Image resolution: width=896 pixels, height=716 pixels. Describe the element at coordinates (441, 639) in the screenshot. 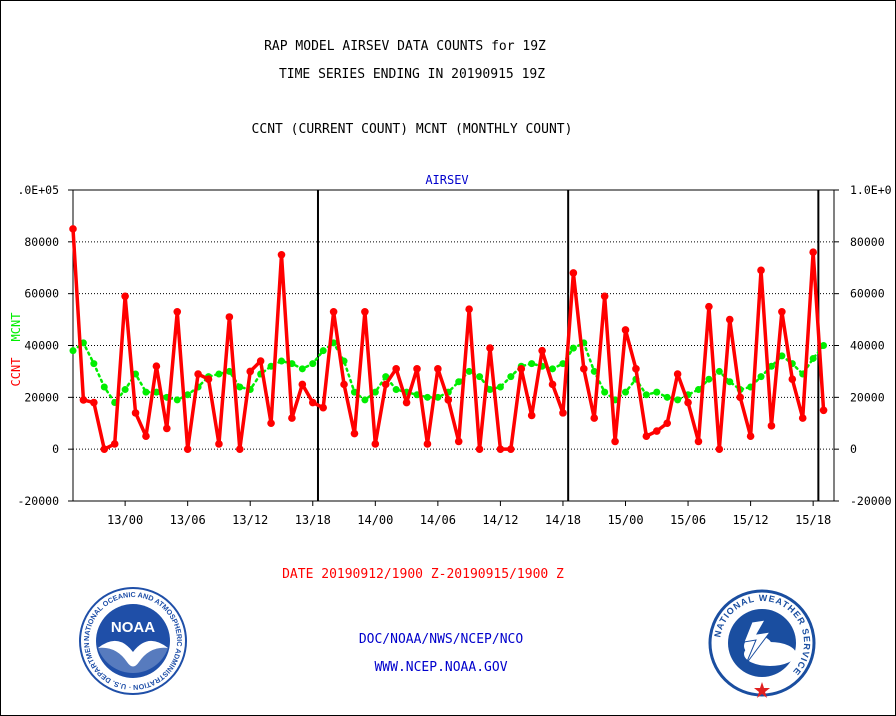

I see `org-line: DOC/NOAA/NWS/NCEP/NCO` at that location.